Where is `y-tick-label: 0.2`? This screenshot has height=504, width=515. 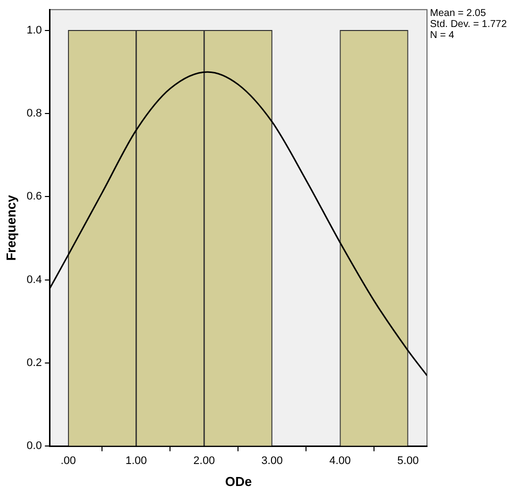 y-tick-label: 0.2 is located at coordinates (34, 363).